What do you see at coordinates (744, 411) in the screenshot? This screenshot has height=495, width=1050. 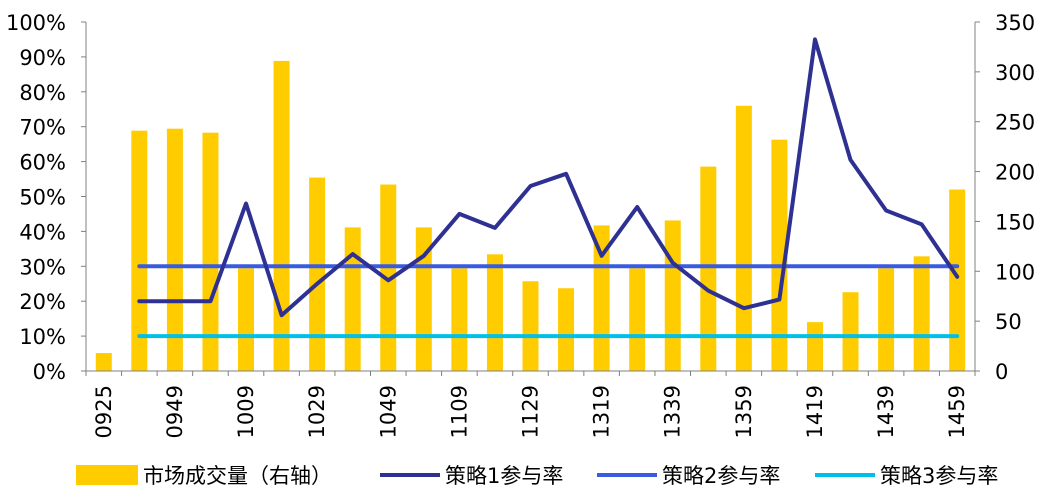 I see `x-tick-label: 1359` at bounding box center [744, 411].